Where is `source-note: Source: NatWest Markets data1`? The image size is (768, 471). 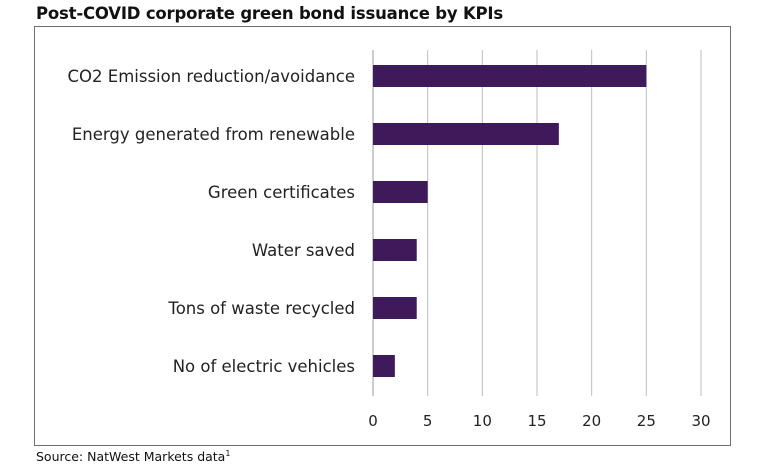 source-note: Source: NatWest Markets data1 is located at coordinates (133, 456).